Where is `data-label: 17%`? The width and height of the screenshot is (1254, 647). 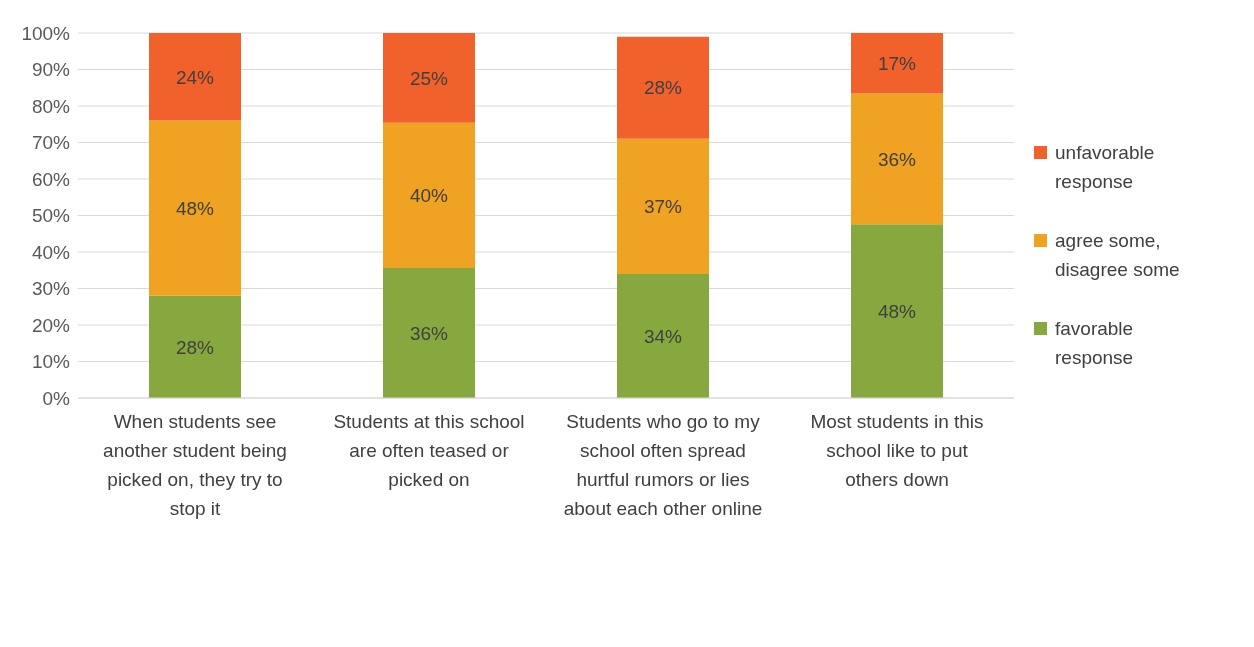
data-label: 17% is located at coordinates (897, 64).